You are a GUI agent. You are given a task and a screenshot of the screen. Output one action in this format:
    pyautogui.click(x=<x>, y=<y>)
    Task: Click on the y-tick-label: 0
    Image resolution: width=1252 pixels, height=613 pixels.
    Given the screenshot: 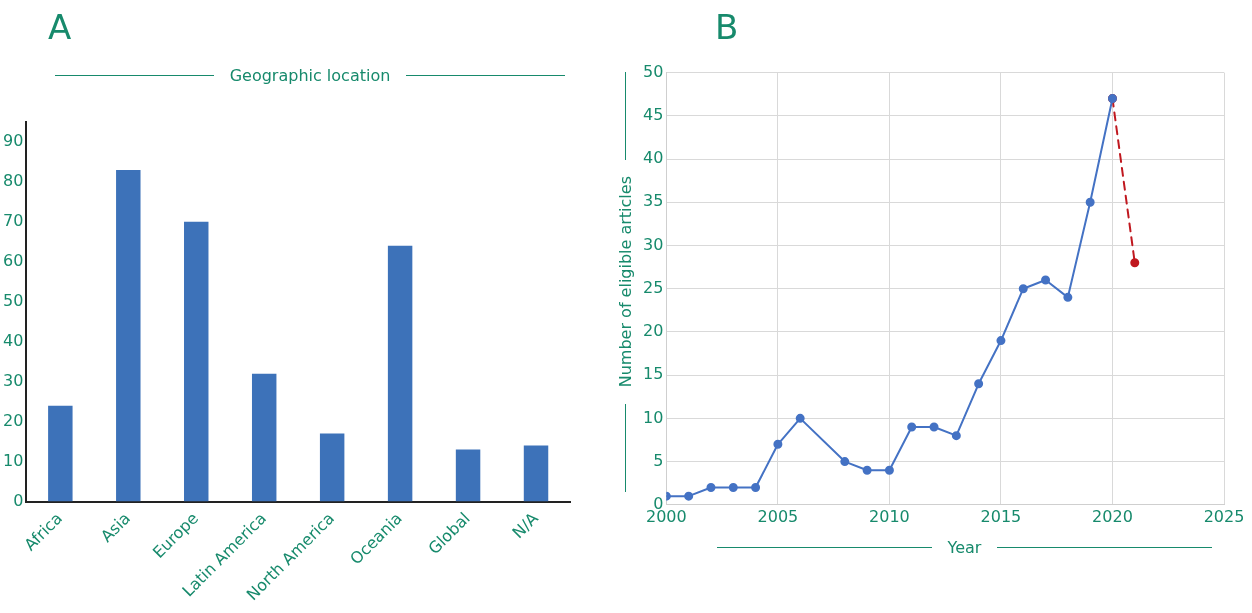 What is the action you would take?
    pyautogui.click(x=18, y=500)
    